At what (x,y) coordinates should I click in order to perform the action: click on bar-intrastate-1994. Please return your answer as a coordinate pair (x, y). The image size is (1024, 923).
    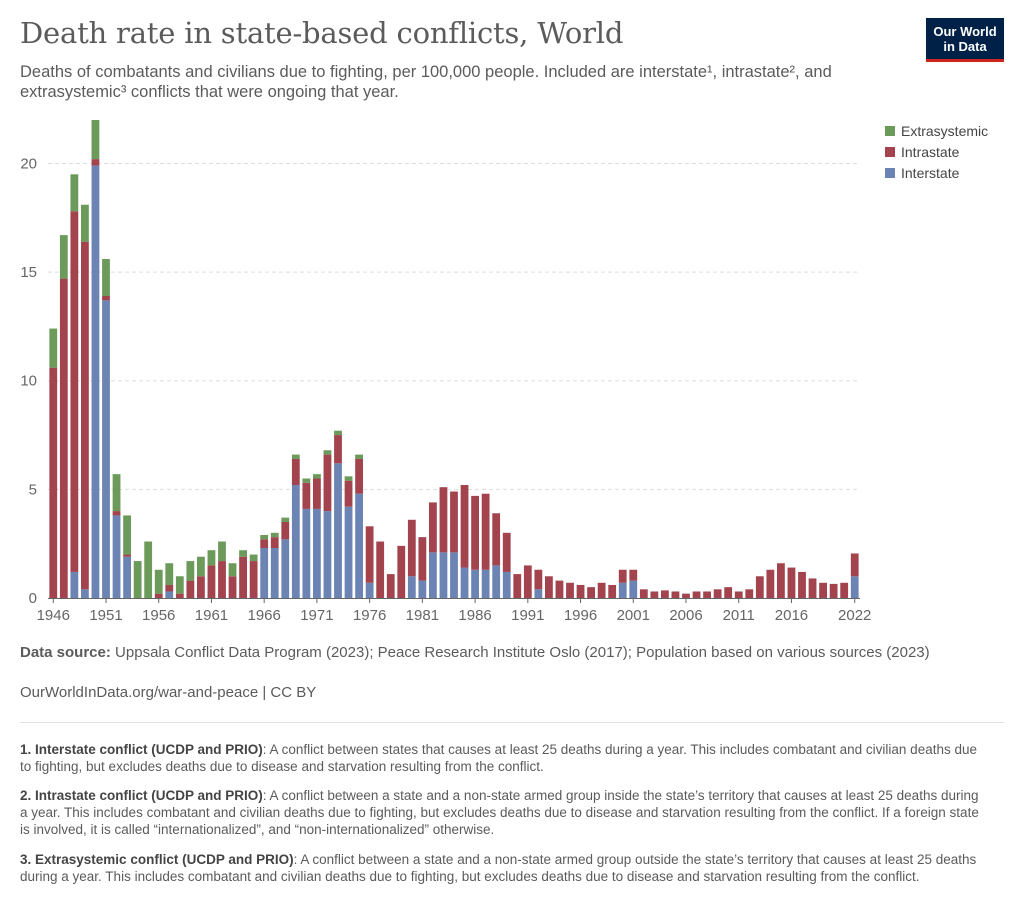
    Looking at the image, I should click on (559, 589).